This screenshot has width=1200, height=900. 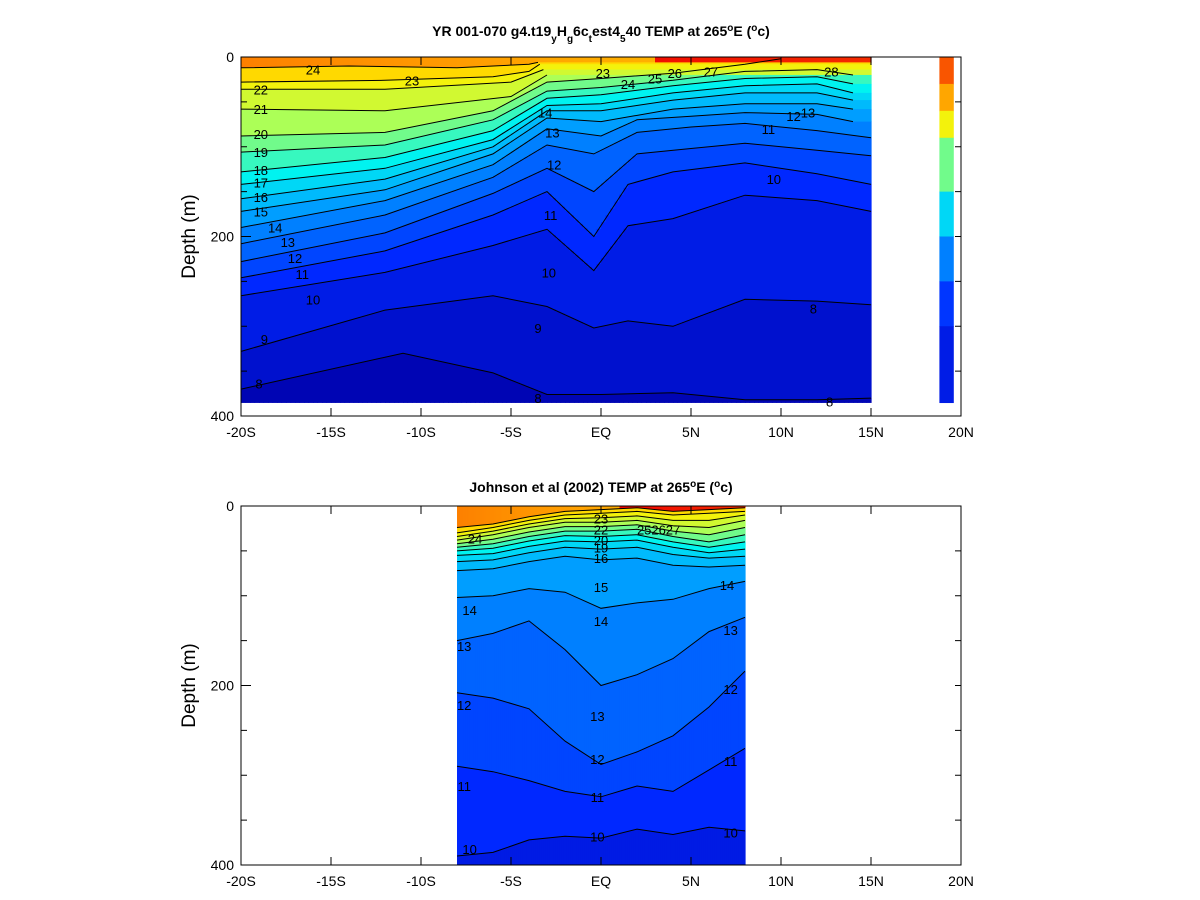 I want to click on coast-strip-cell, so click(x=946, y=97).